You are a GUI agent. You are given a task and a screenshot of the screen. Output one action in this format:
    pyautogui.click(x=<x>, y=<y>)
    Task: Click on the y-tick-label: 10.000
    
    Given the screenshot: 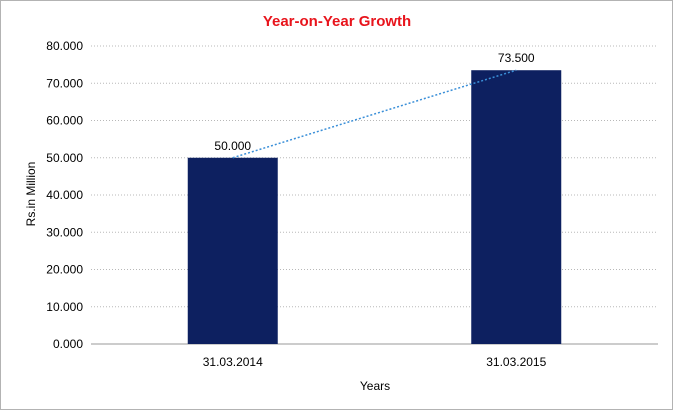 What is the action you would take?
    pyautogui.click(x=64, y=307)
    